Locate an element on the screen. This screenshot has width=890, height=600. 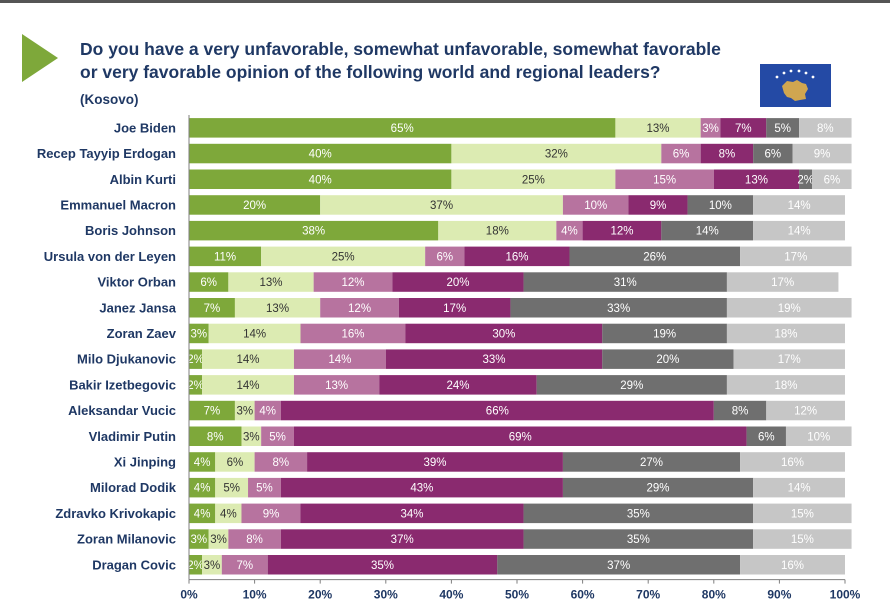
bar-value-label: 20% is located at coordinates (254, 206).